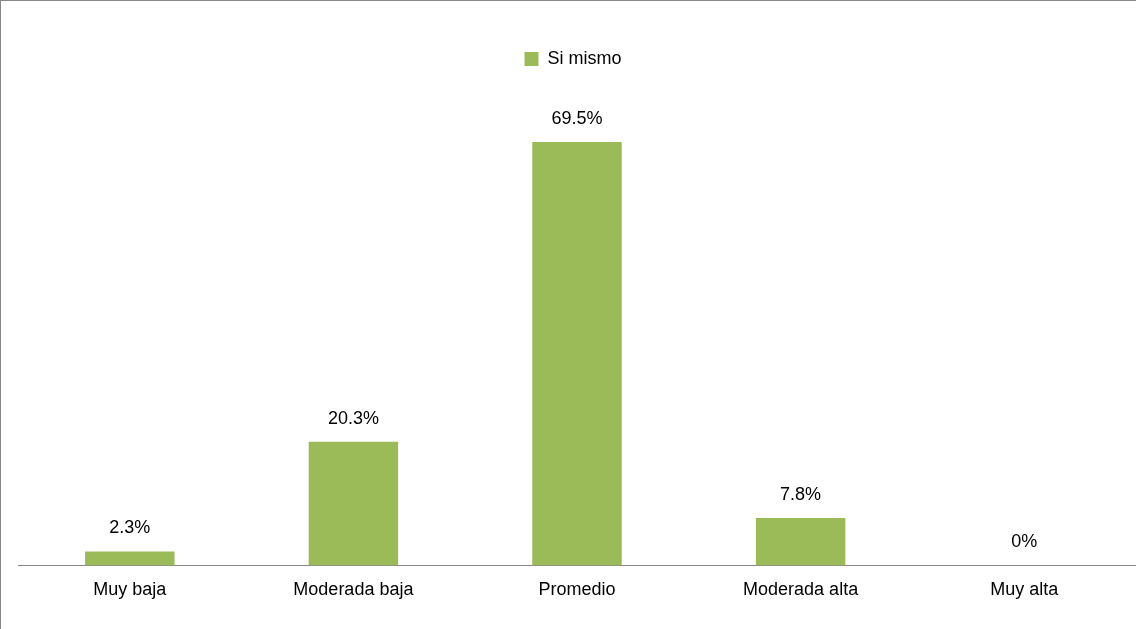 This screenshot has width=1136, height=629. I want to click on x-tick-label: Muy alta, so click(1025, 589).